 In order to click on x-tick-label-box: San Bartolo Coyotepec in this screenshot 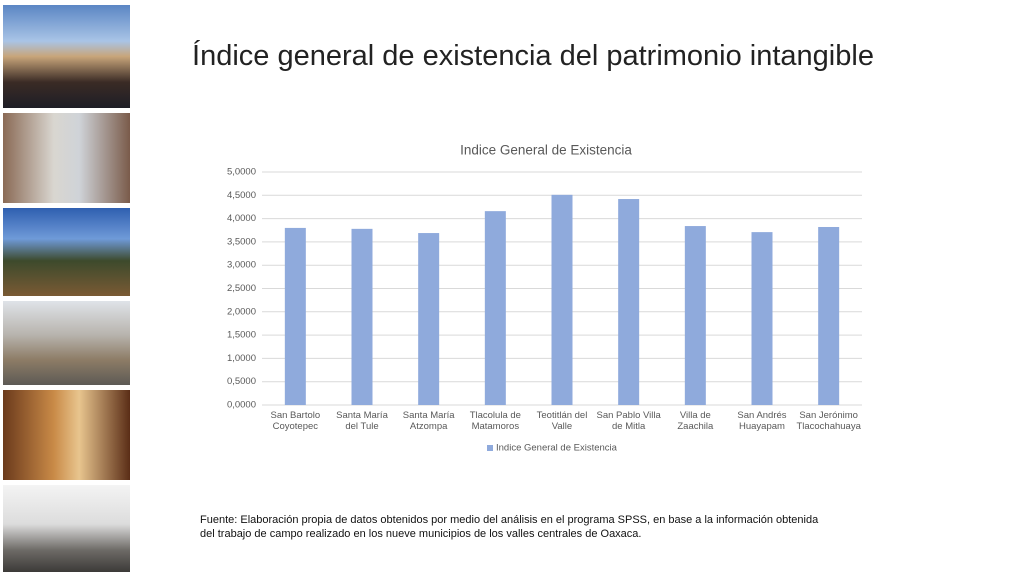, I will do `click(295, 421)`.